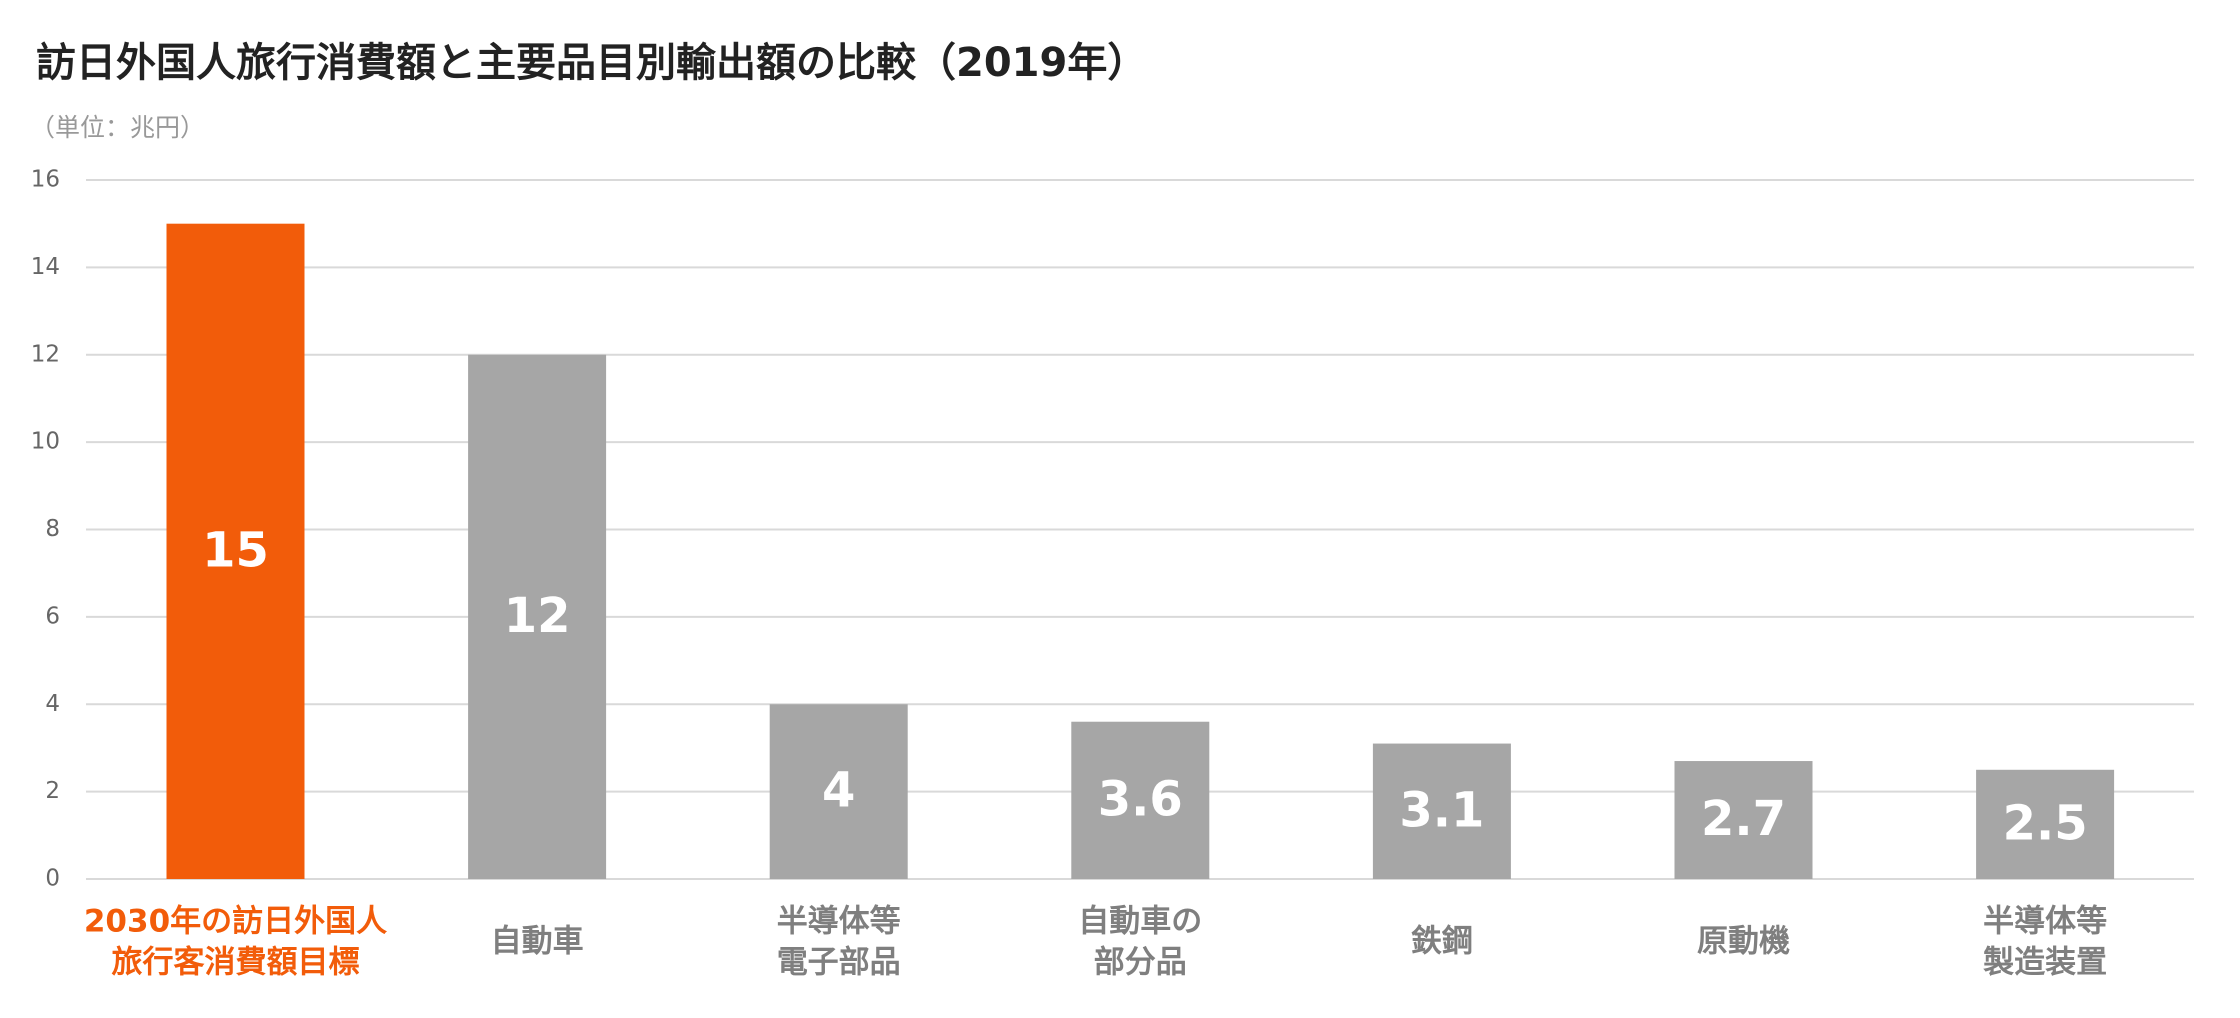  I want to click on y-tick-label: 0, so click(52, 879).